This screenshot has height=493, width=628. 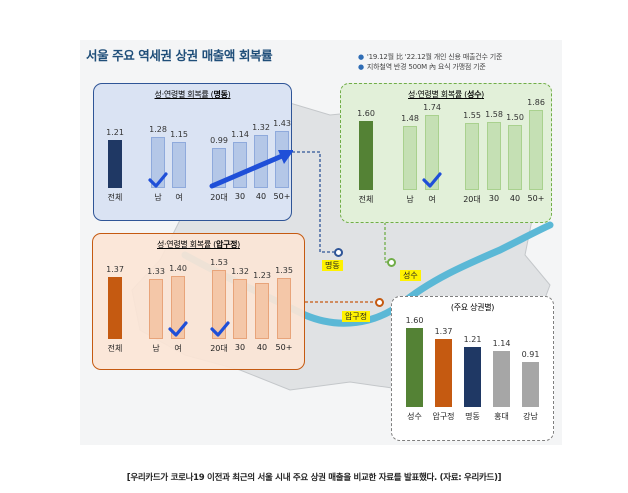 I want to click on myeongdong-location-pin-icon, so click(x=338, y=252).